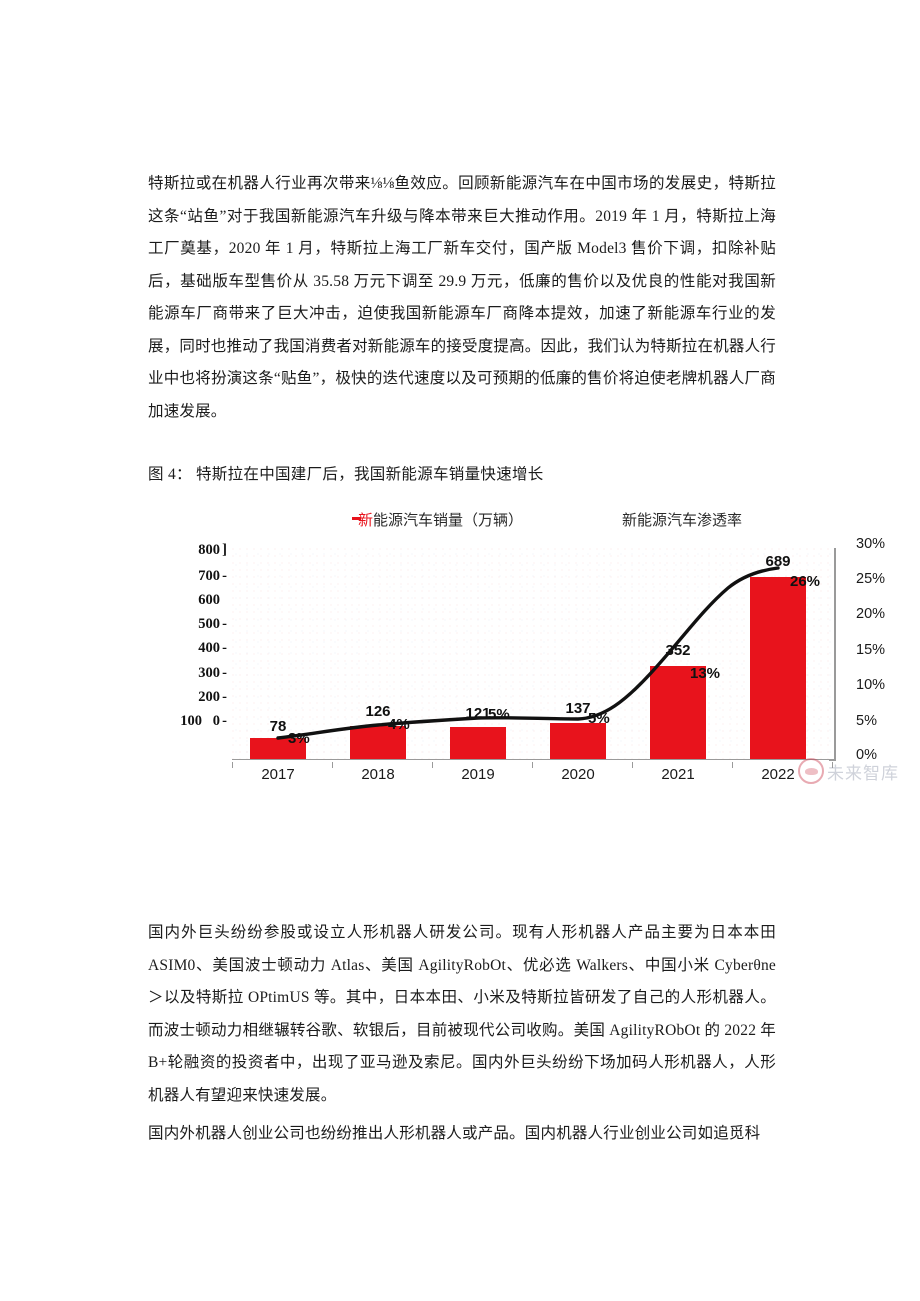  Describe the element at coordinates (866, 755) in the screenshot. I see `y-right-tick-0: 0%` at that location.